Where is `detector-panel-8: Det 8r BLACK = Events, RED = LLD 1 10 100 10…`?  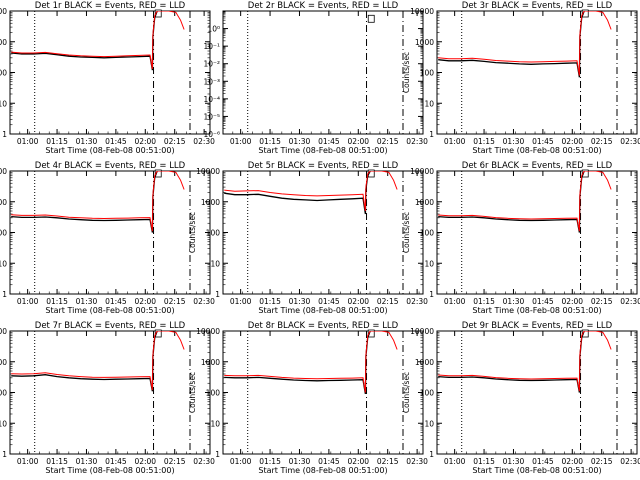 detector-panel-8: Det 8r BLACK = Events, RED = LLD 1 10 100 10… is located at coordinates (308, 398).